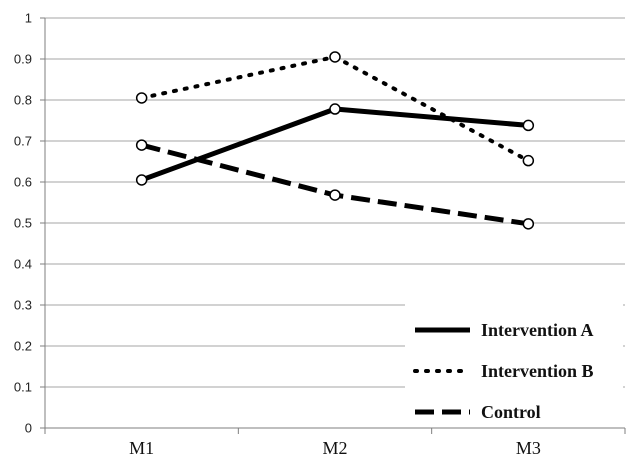  Describe the element at coordinates (537, 371) in the screenshot. I see `legend-label: Intervention B` at that location.